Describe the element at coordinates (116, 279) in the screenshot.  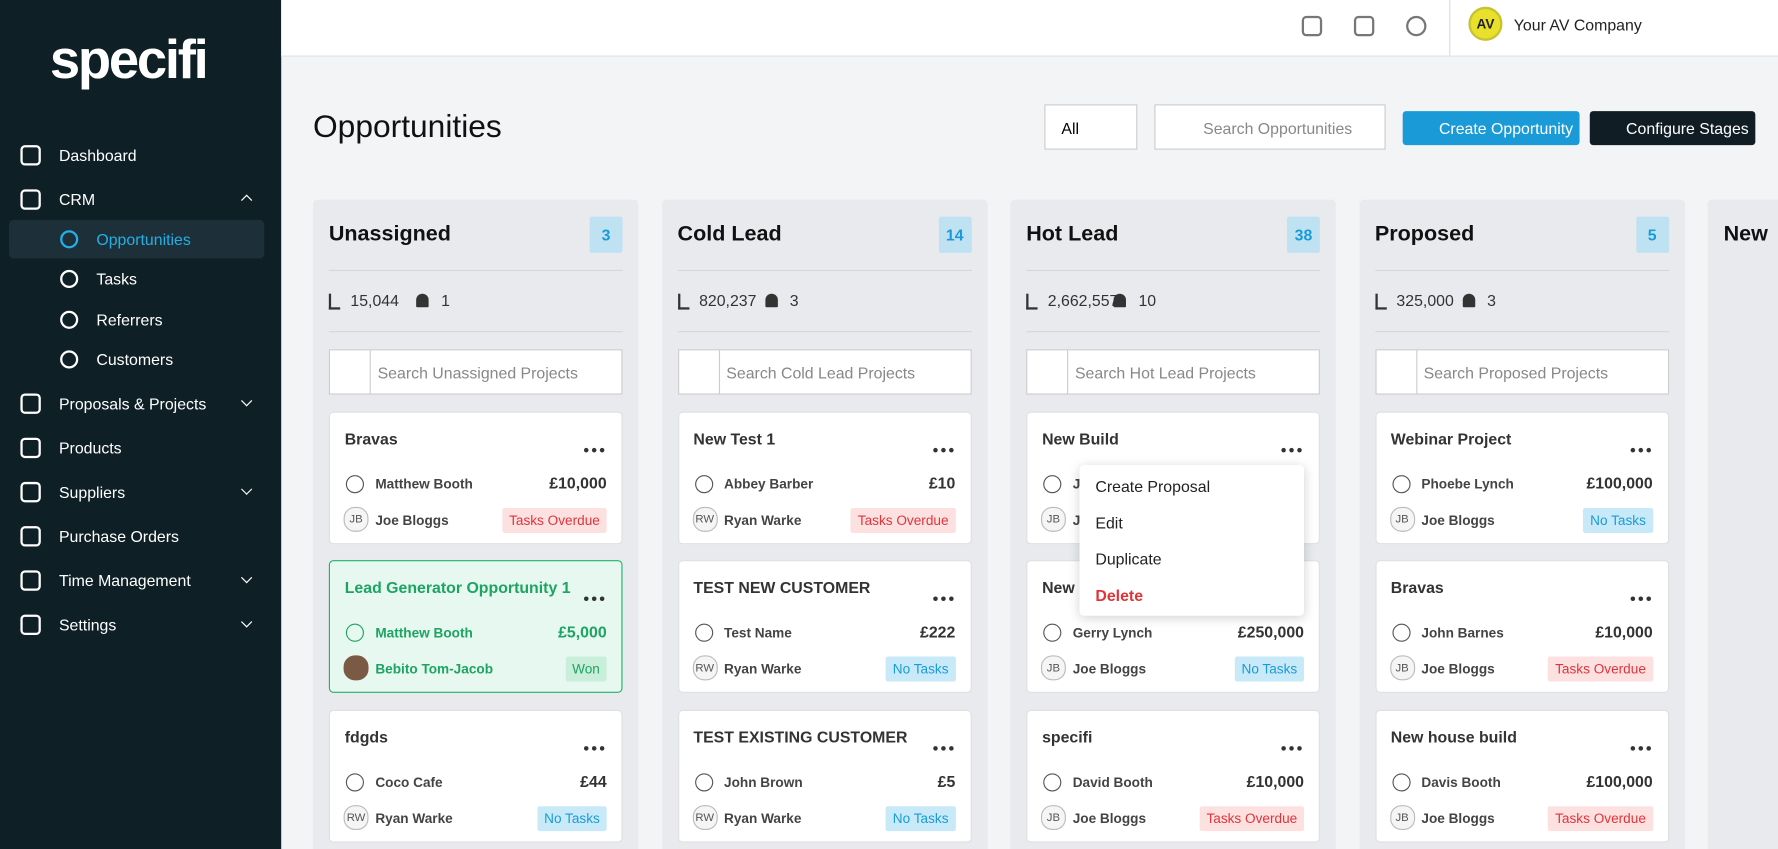
I see `nav-label: Tasks` at that location.